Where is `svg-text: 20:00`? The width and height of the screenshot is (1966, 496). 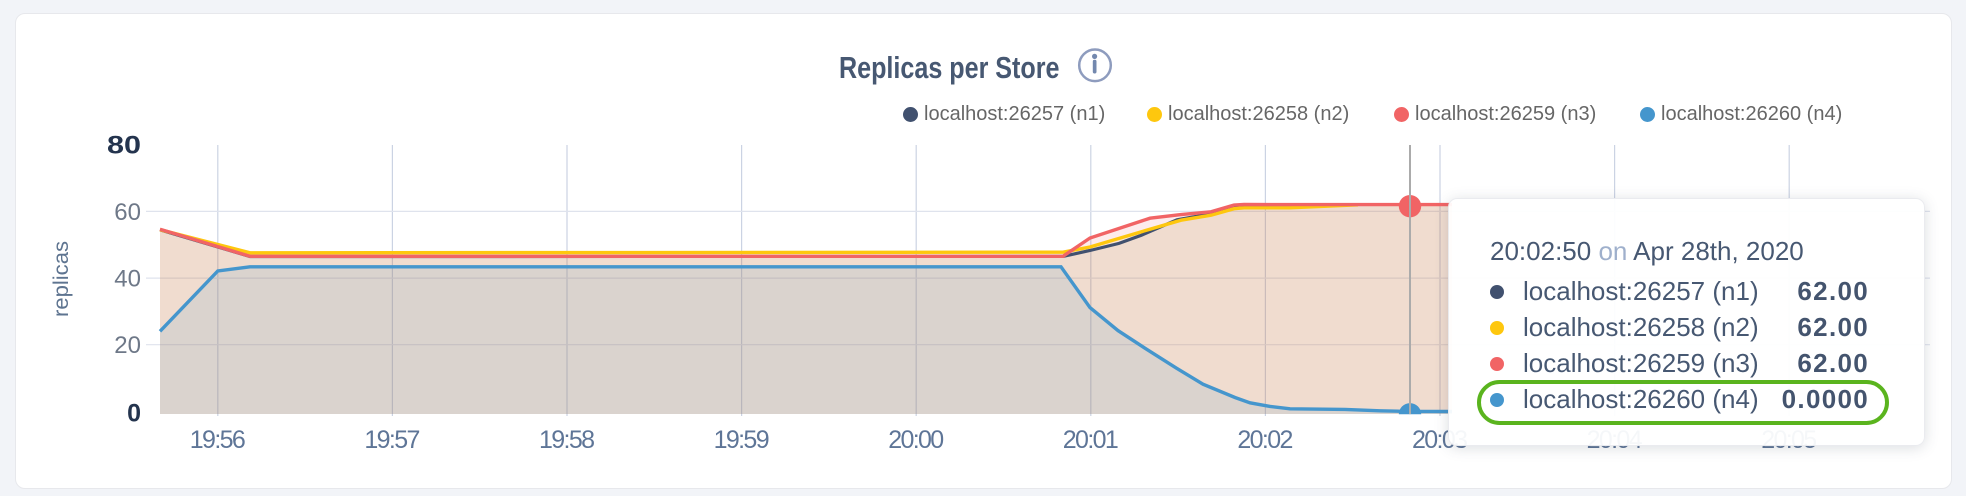 svg-text: 20:00 is located at coordinates (916, 440).